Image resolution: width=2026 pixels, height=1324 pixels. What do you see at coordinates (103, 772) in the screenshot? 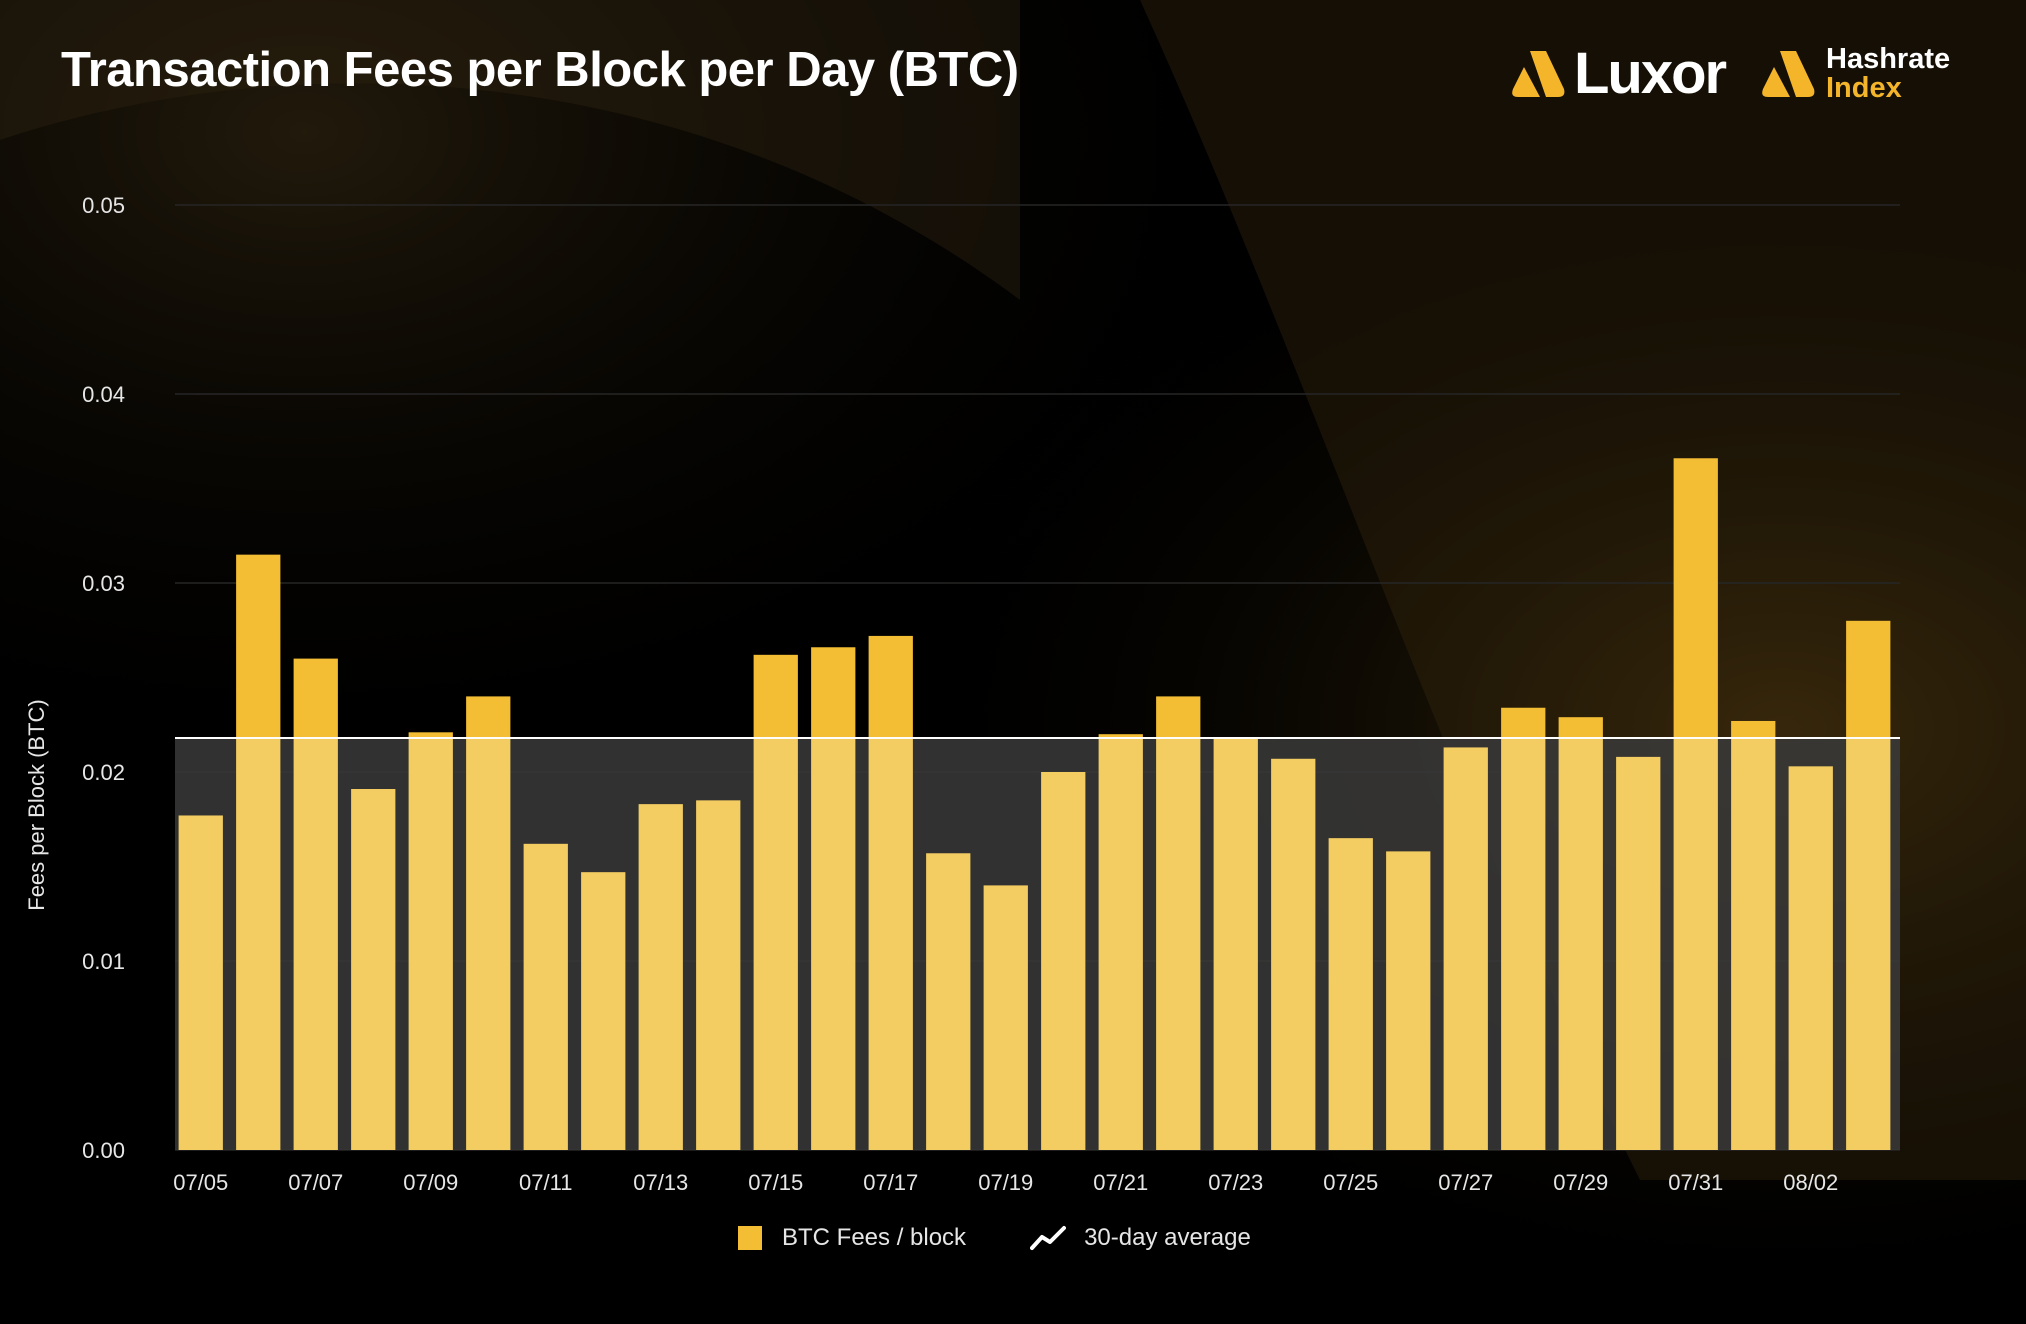
I see `y-tick-label: 0.02` at bounding box center [103, 772].